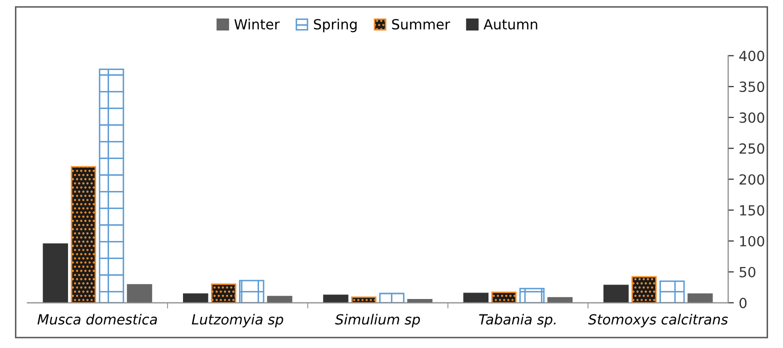 The height and width of the screenshot is (348, 783). What do you see at coordinates (511, 24) in the screenshot?
I see `legend-label: Autumn` at bounding box center [511, 24].